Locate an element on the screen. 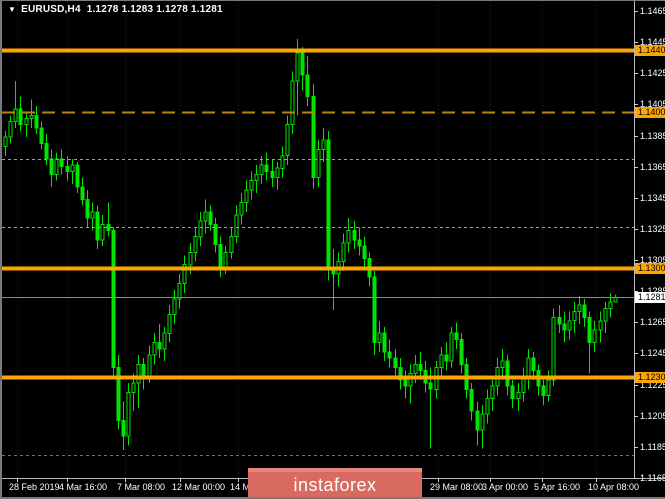 The image size is (665, 499). symbol-dropdown-icon: ▼ is located at coordinates (12, 9).